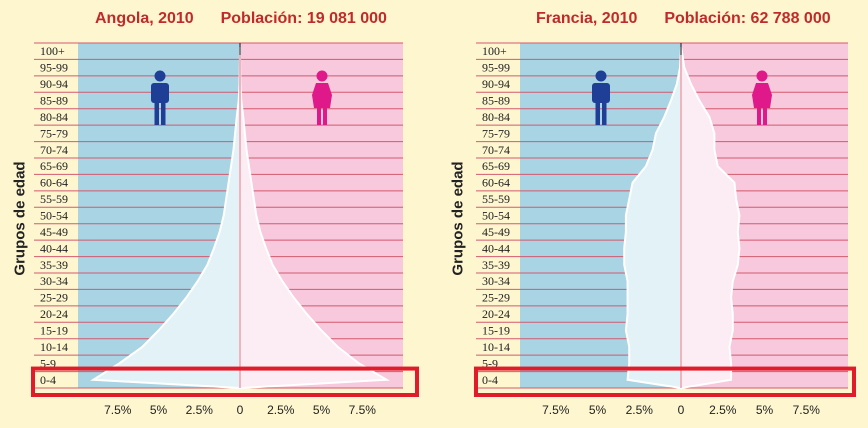 This screenshot has width=868, height=428. I want to click on francia-title: Francia, 2010, so click(587, 18).